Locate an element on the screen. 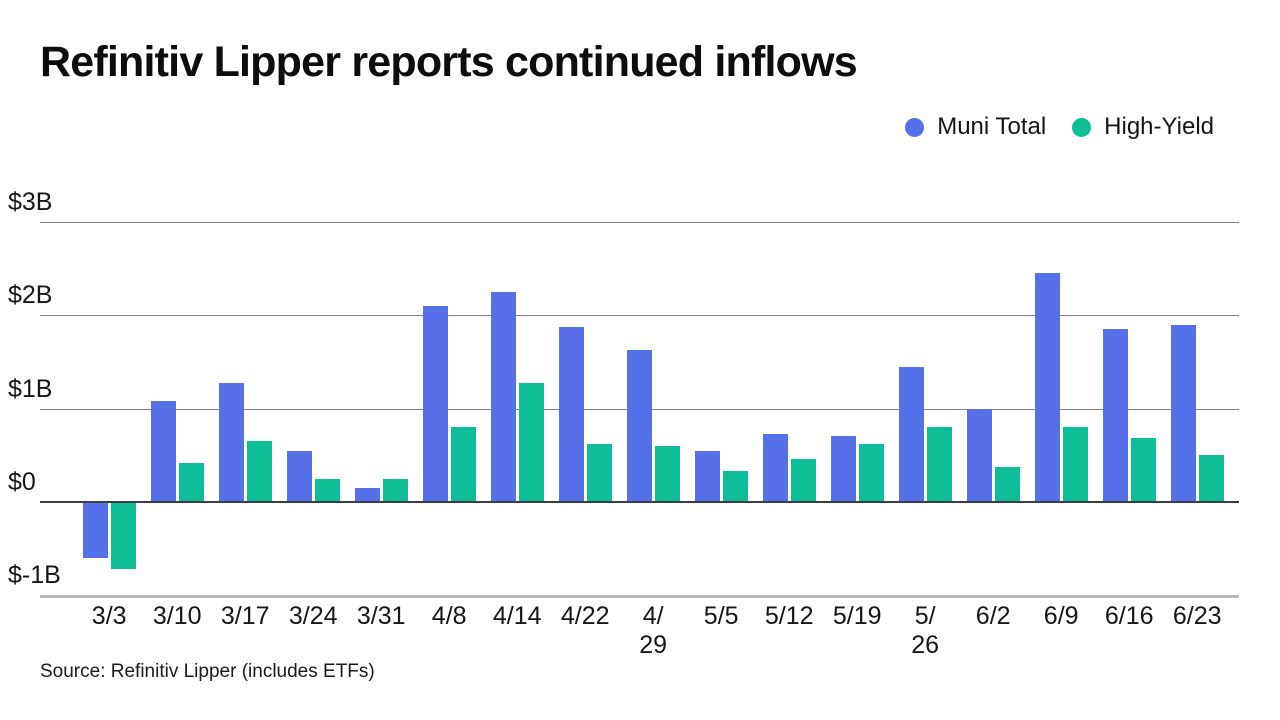 The height and width of the screenshot is (720, 1280). x-axis-label-6-16: 6/16 is located at coordinates (1129, 616).